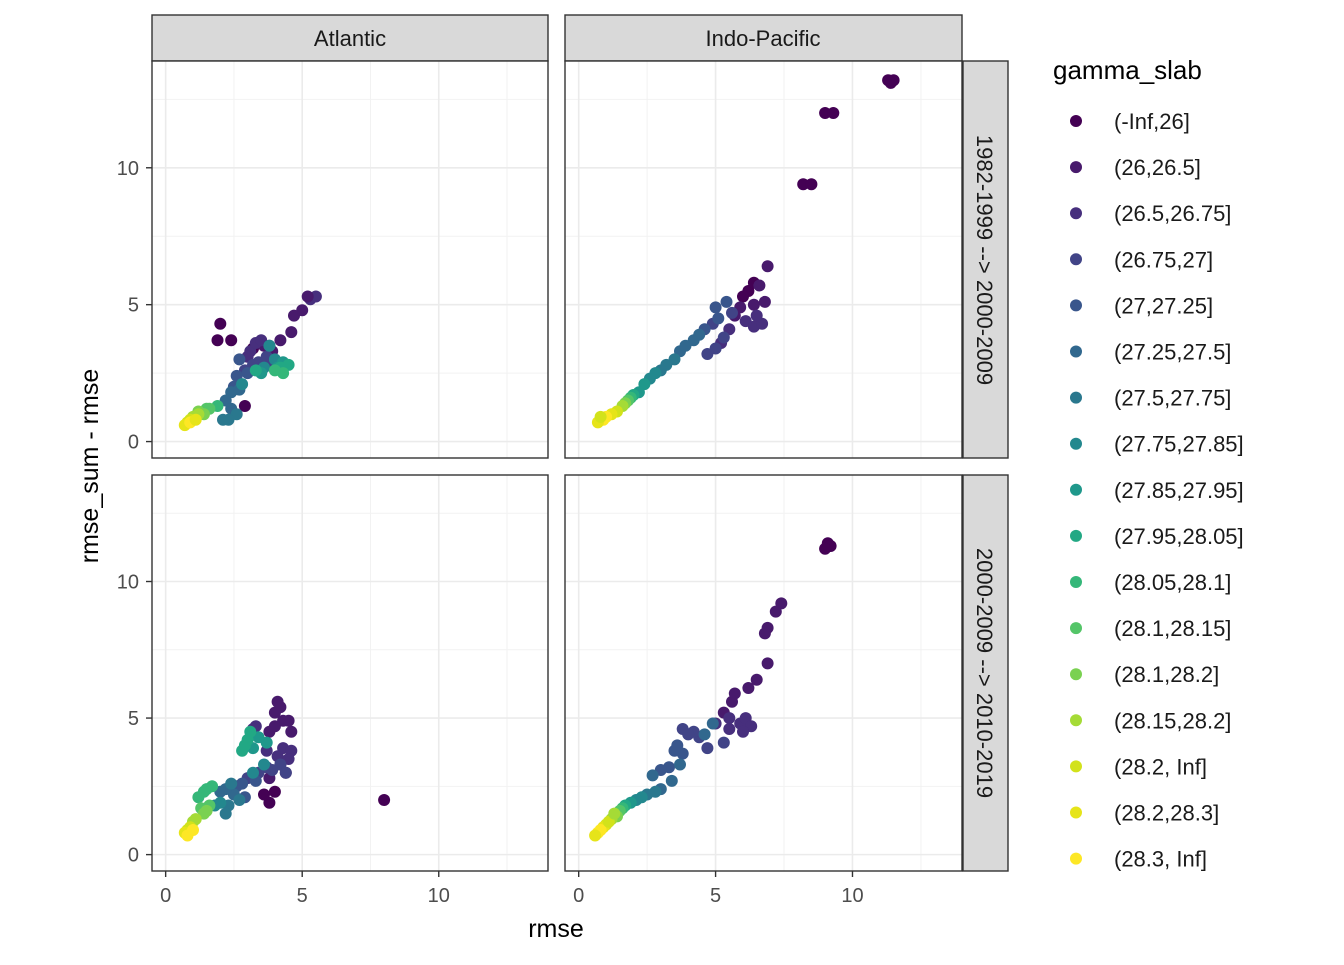 The image size is (1344, 965). What do you see at coordinates (1172, 720) in the screenshot?
I see `legend-label: (28.15,28.2]` at bounding box center [1172, 720].